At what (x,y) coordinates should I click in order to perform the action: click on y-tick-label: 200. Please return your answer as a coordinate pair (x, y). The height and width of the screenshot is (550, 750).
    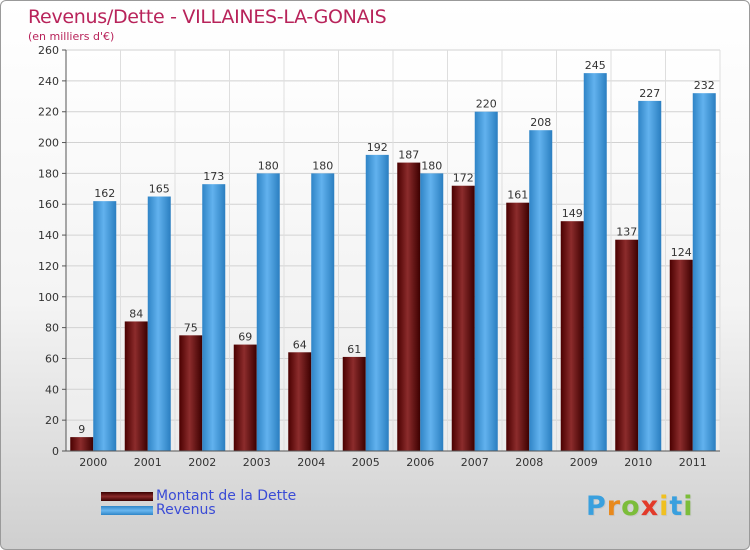
    Looking at the image, I should click on (48, 143).